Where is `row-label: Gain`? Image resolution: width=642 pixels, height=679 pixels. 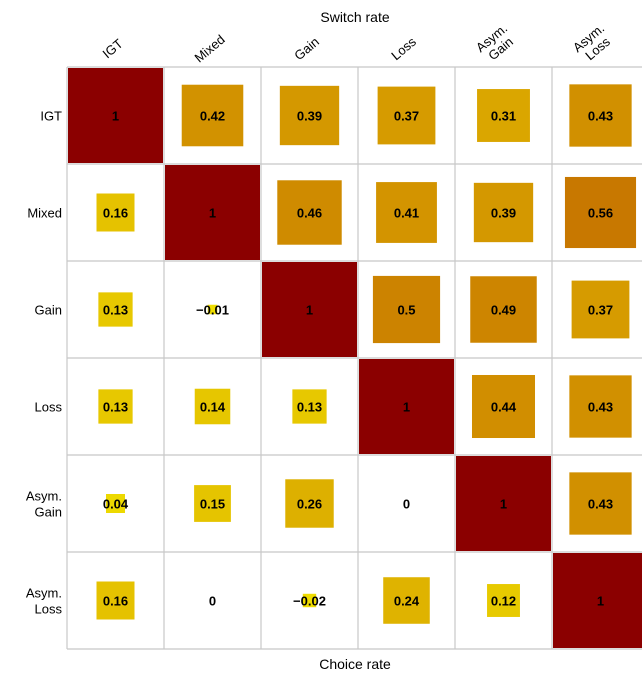
row-label: Gain is located at coordinates (48, 310).